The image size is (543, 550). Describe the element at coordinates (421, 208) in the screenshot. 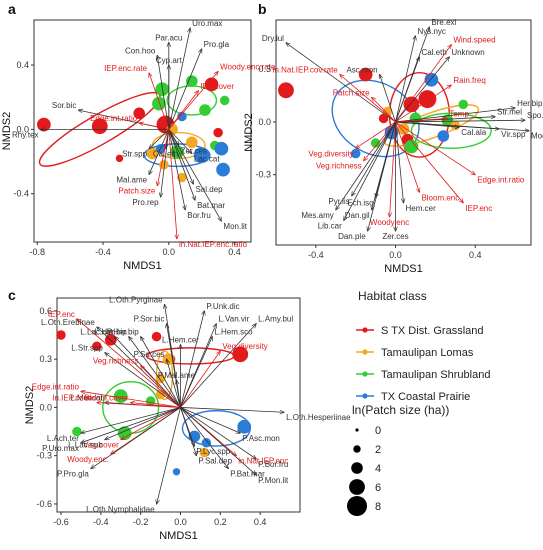

I see `vector-label: Hem.cer` at that location.